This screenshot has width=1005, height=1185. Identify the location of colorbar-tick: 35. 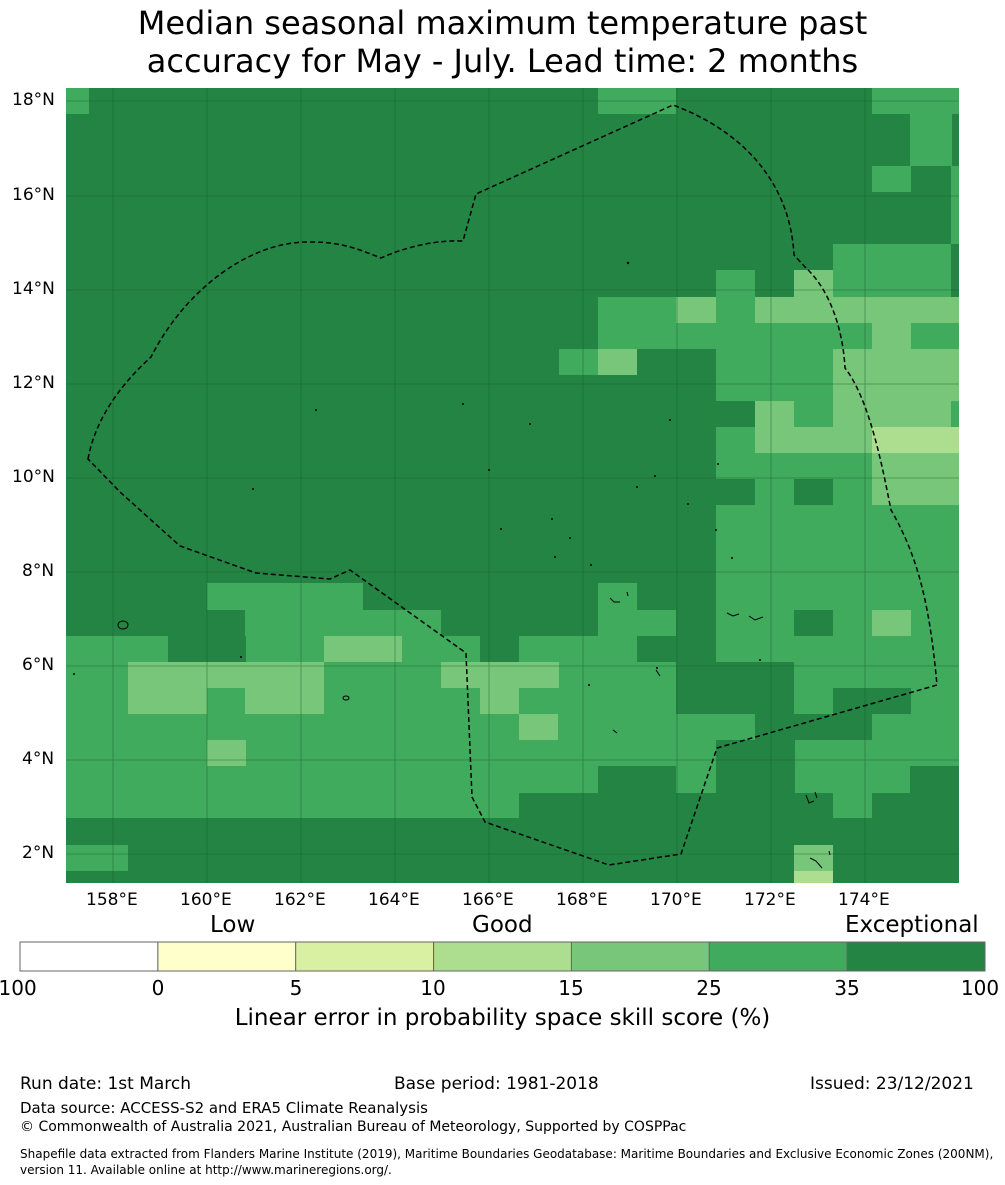
(847, 988).